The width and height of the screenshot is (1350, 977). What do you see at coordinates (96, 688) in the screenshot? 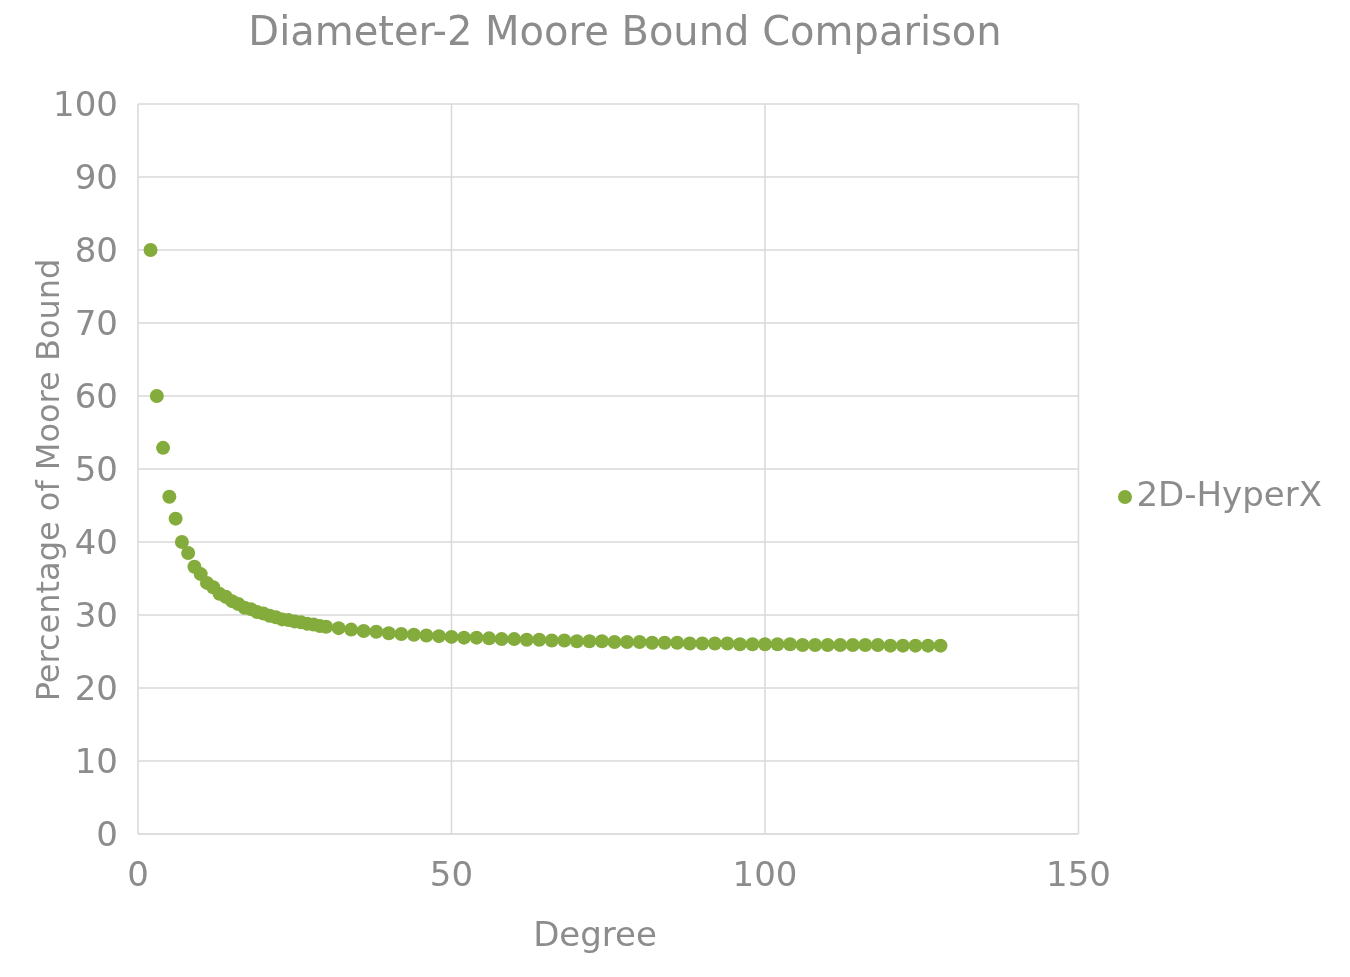
I see `y-tick-label: 20` at bounding box center [96, 688].